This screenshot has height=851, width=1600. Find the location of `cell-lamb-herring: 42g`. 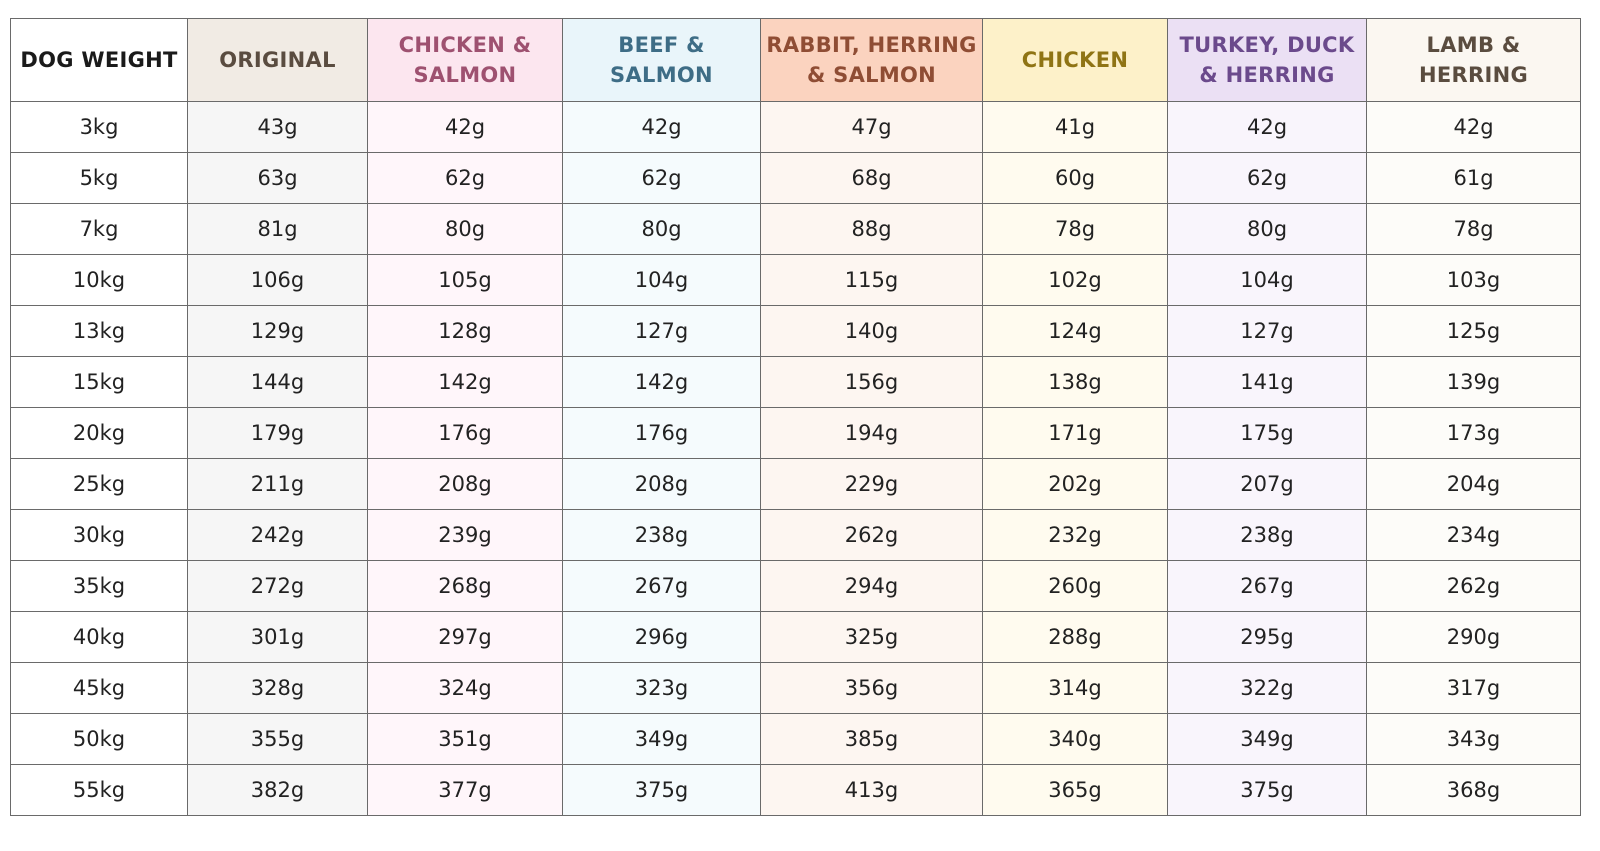

cell-lamb-herring: 42g is located at coordinates (1473, 127).